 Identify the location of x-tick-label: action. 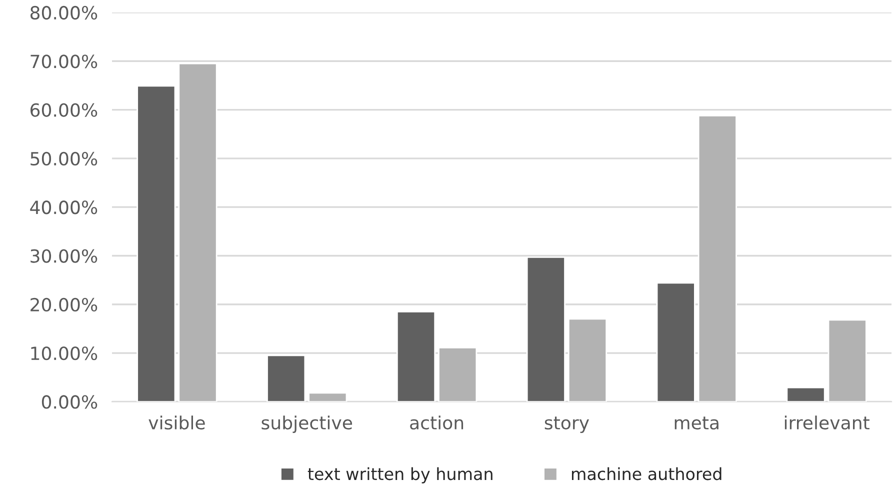
(437, 423).